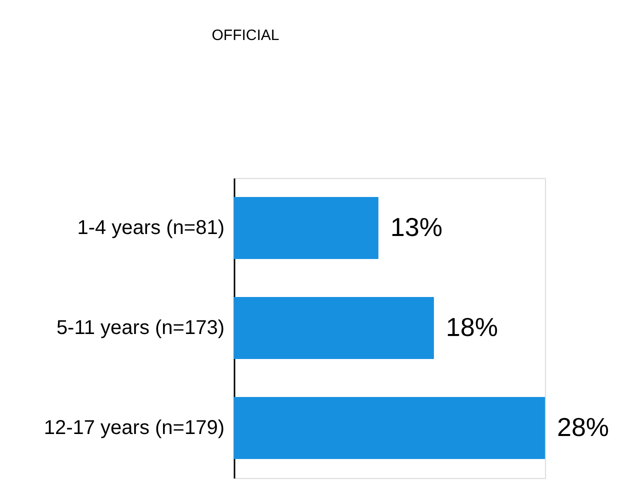  Describe the element at coordinates (583, 427) in the screenshot. I see `data-label: 28%` at that location.